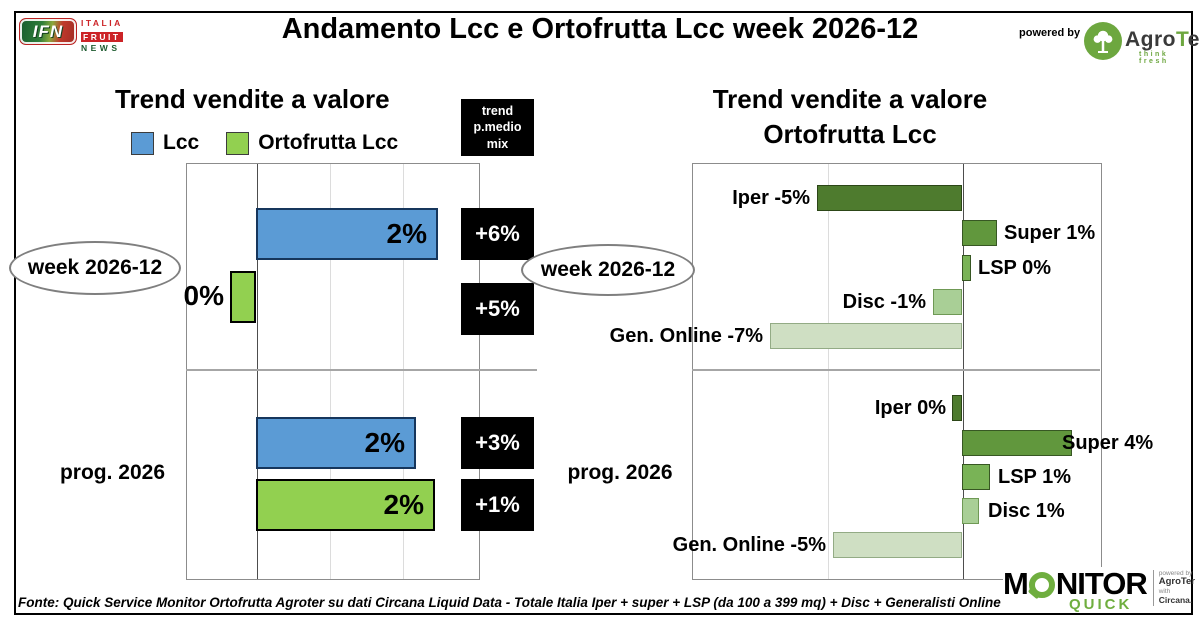 This screenshot has width=1200, height=622. Describe the element at coordinates (897, 545) in the screenshot. I see `bar-prog-gen-online` at that location.